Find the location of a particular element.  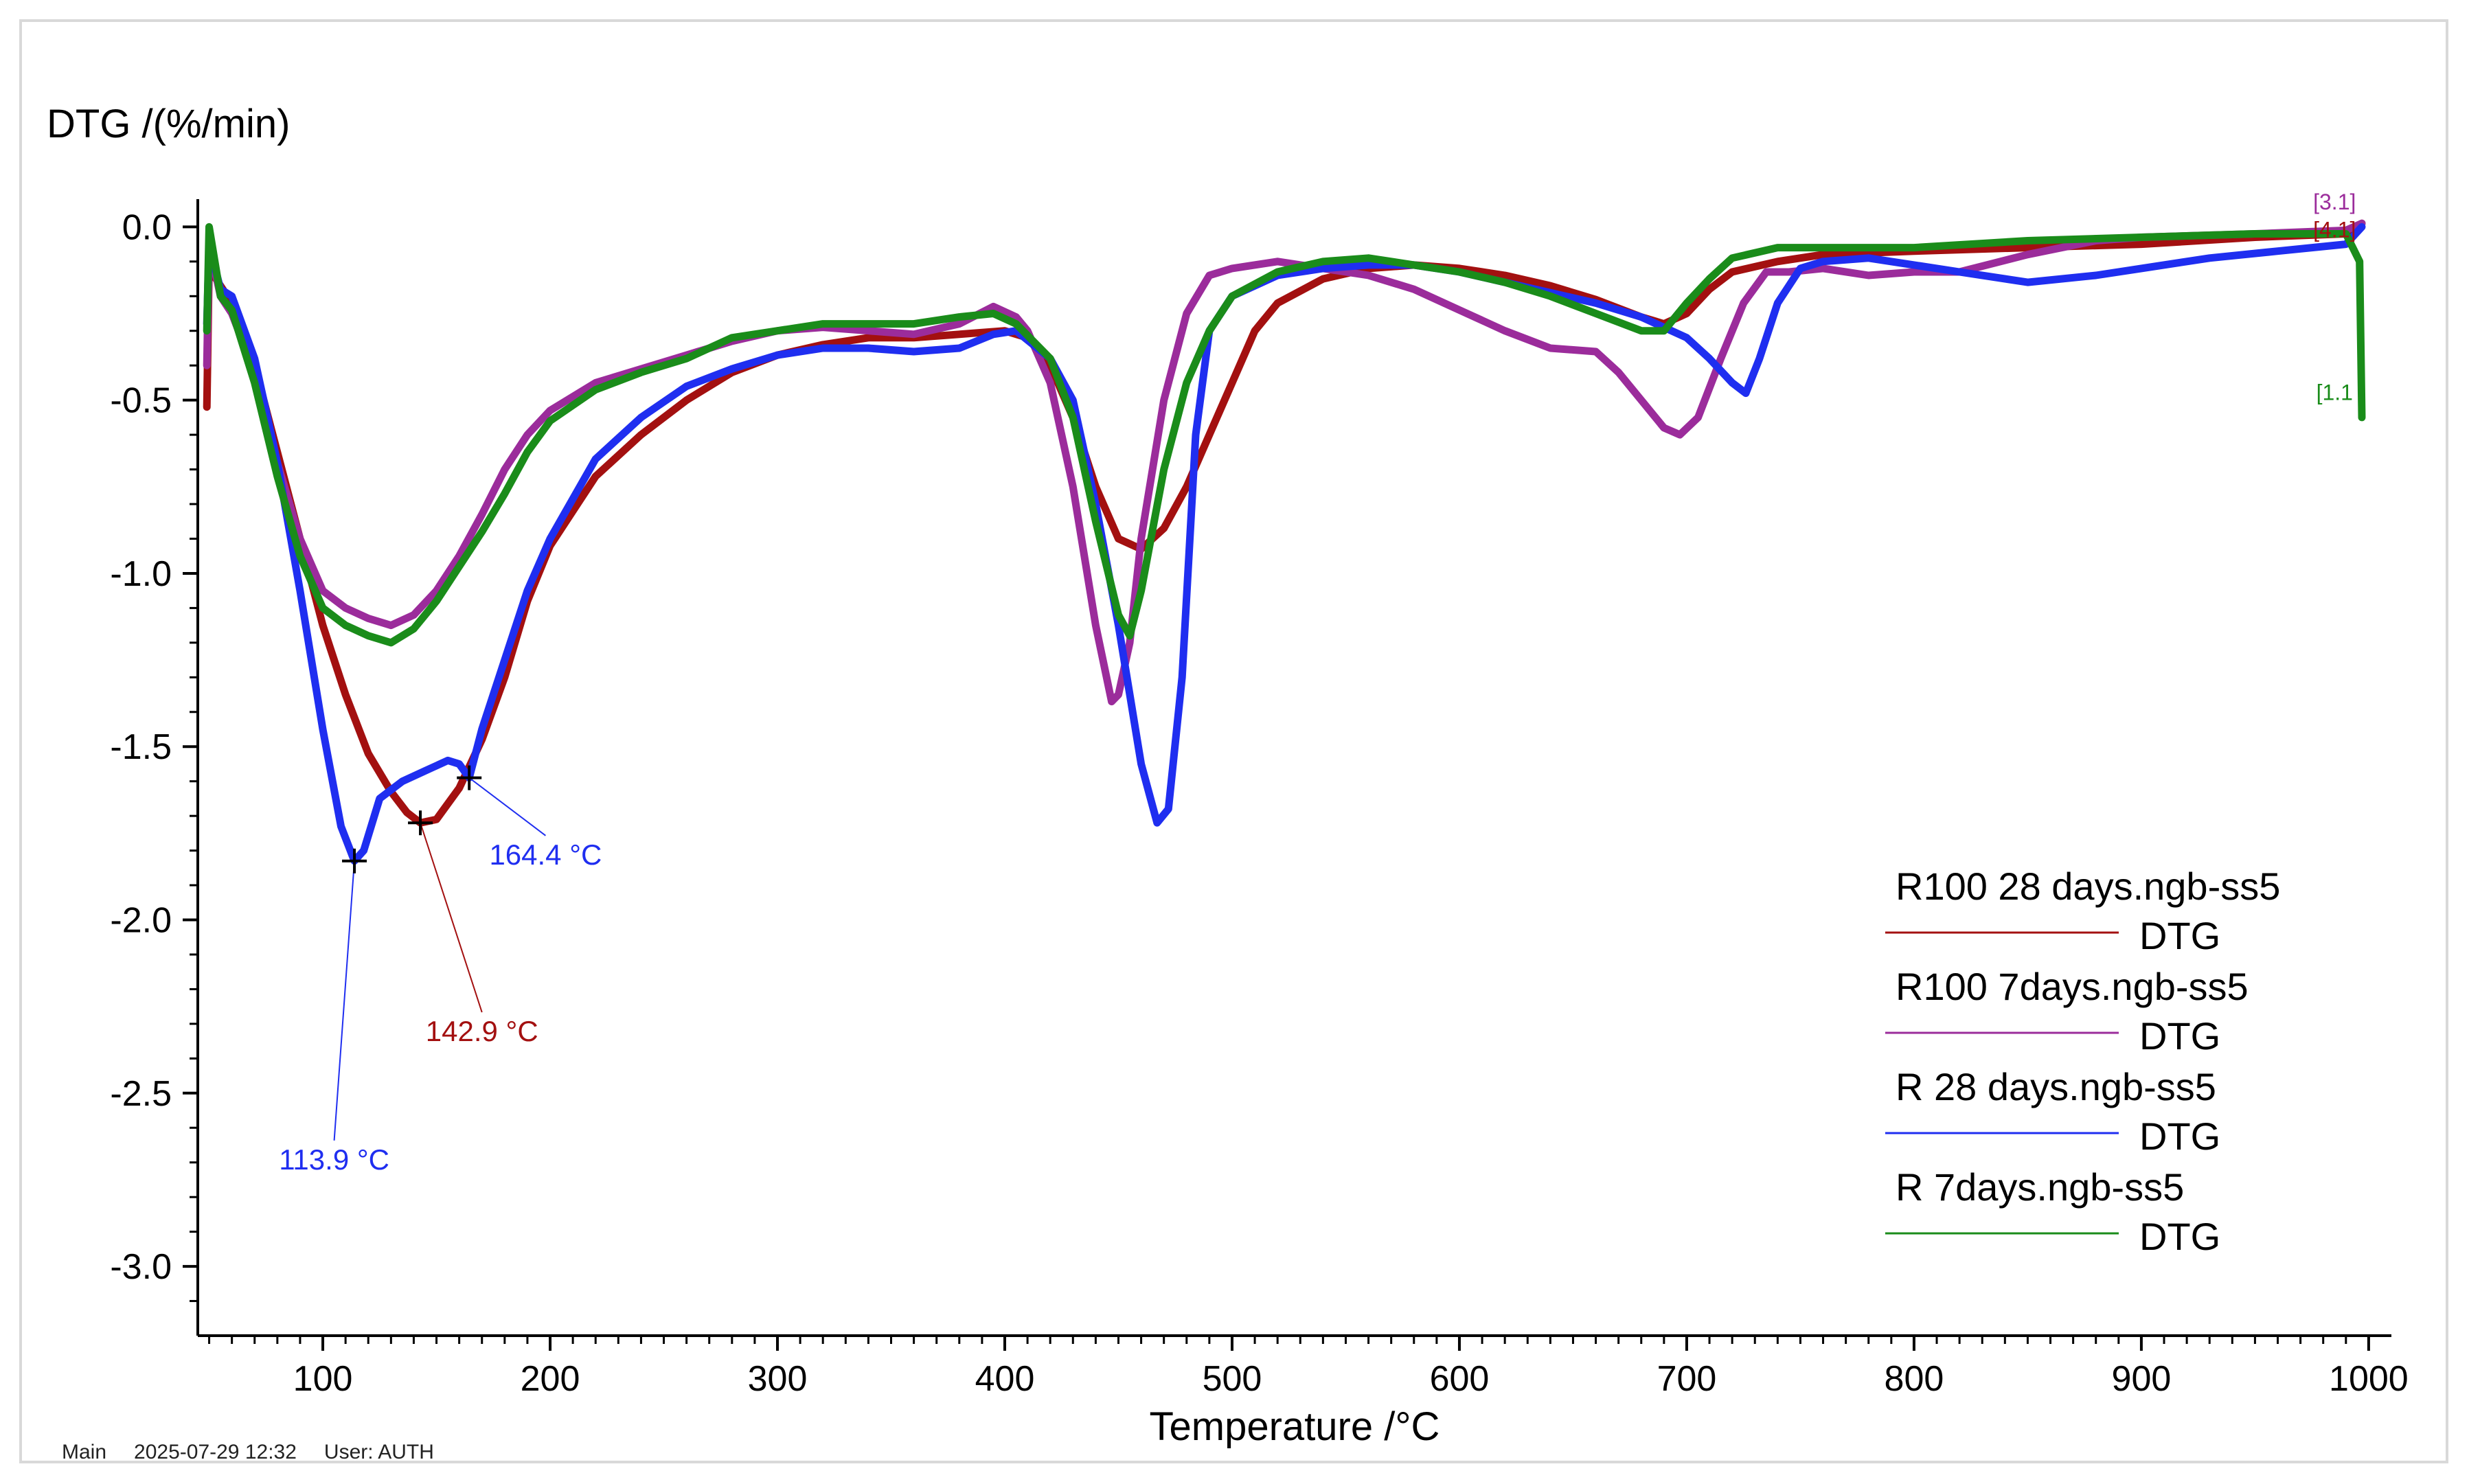

y-tick-label: -0.5 is located at coordinates (141, 401).